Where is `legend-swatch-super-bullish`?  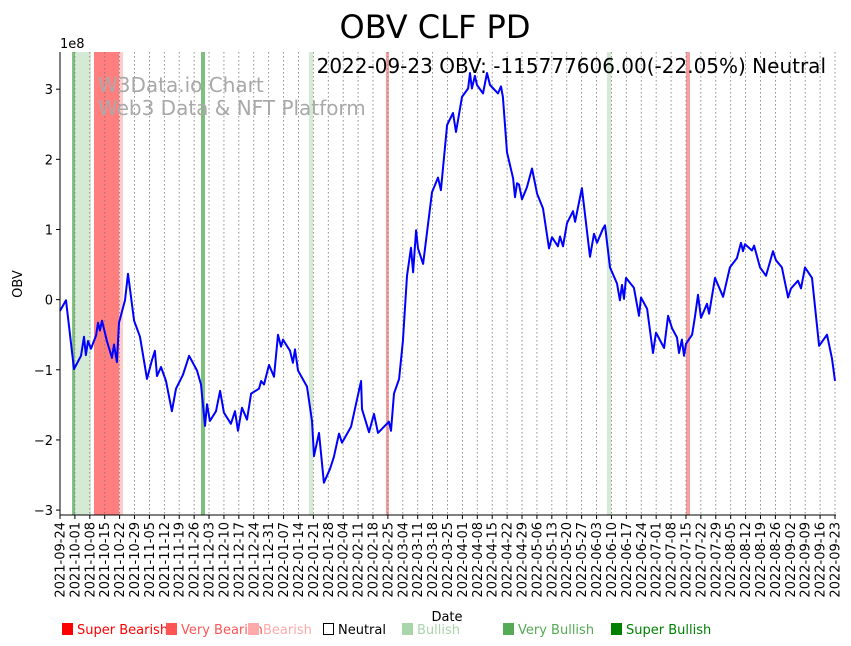
legend-swatch-super-bullish is located at coordinates (616, 629).